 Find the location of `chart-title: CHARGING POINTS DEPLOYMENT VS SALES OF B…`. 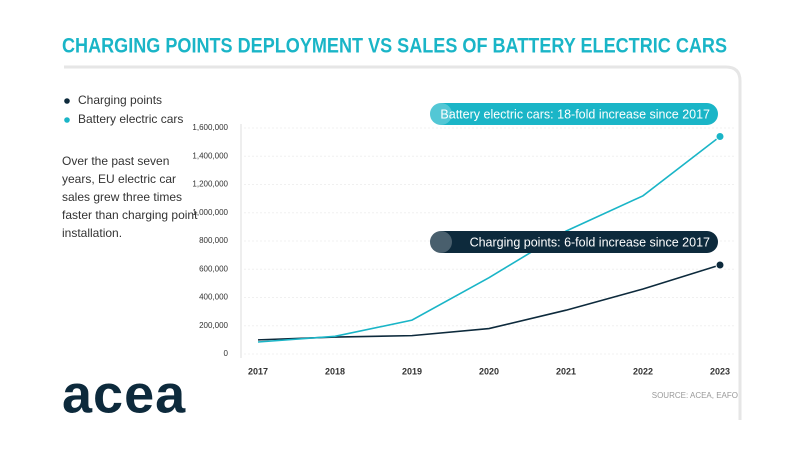

chart-title: CHARGING POINTS DEPLOYMENT VS SALES OF B… is located at coordinates (394, 46).